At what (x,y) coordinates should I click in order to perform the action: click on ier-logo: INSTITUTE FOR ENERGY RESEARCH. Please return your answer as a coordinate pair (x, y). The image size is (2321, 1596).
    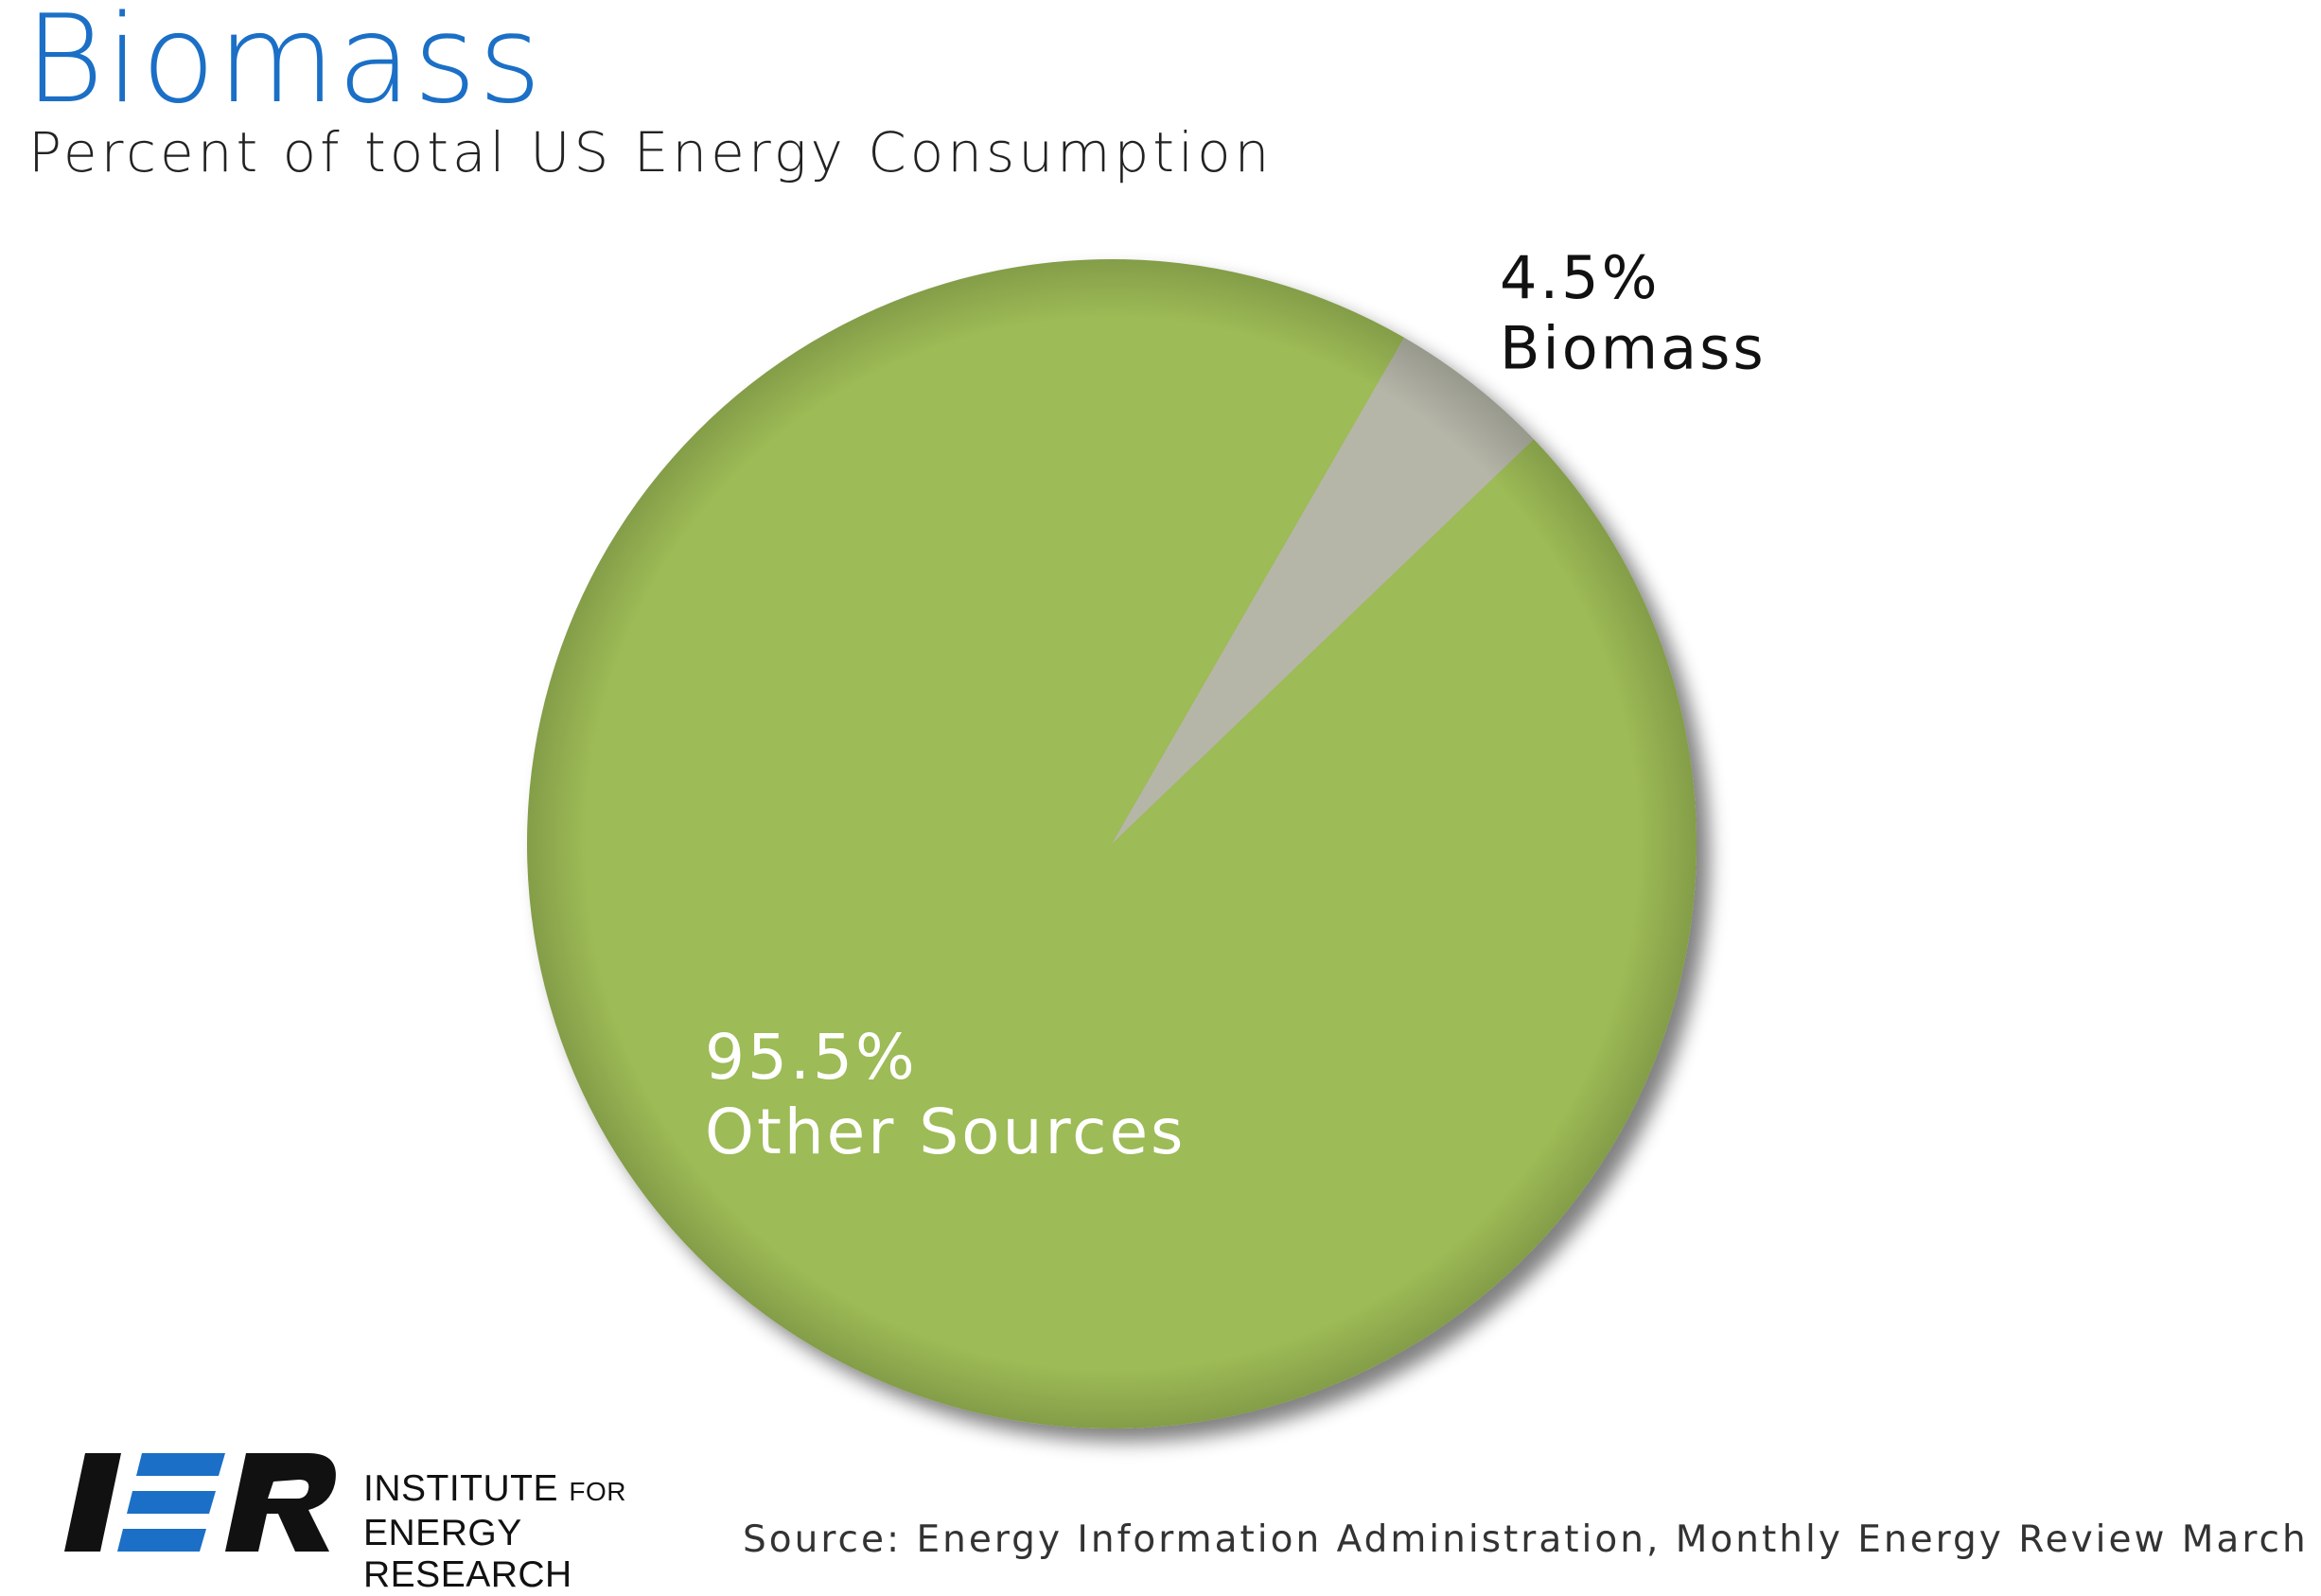
    Looking at the image, I should click on (390, 1520).